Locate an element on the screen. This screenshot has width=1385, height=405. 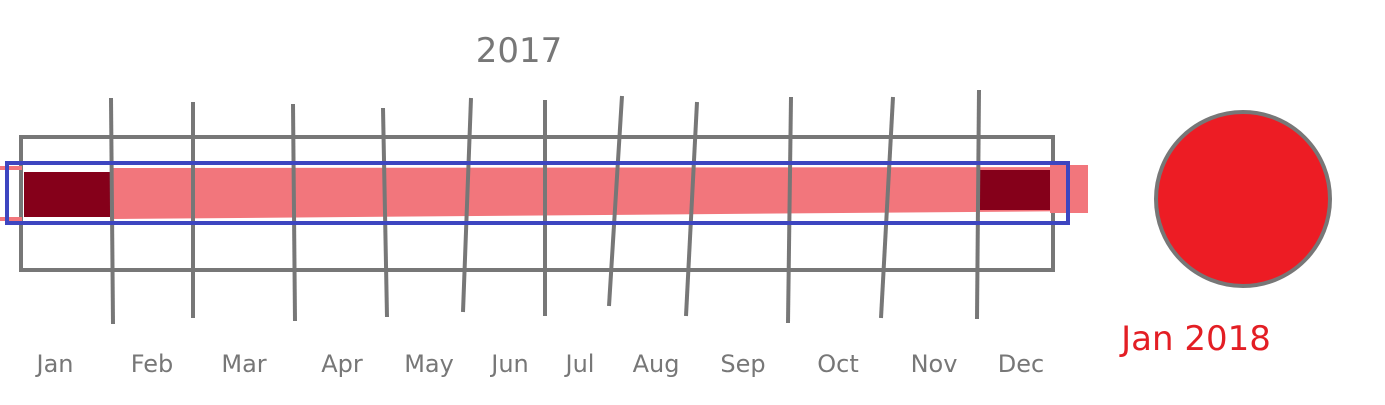
range-start-block-jan is located at coordinates (67, 194).